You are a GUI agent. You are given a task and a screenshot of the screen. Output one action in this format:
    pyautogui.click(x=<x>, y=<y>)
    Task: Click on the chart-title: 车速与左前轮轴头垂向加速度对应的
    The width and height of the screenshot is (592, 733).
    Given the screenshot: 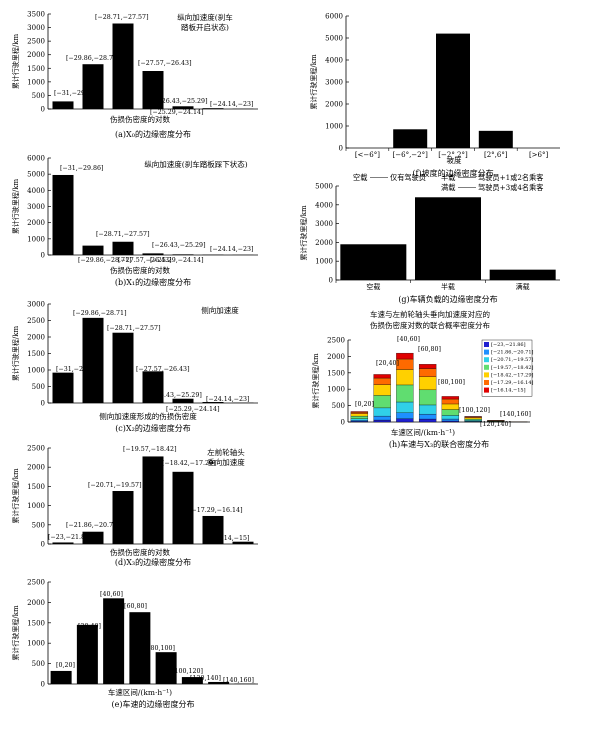 What is the action you would take?
    pyautogui.click(x=430, y=314)
    